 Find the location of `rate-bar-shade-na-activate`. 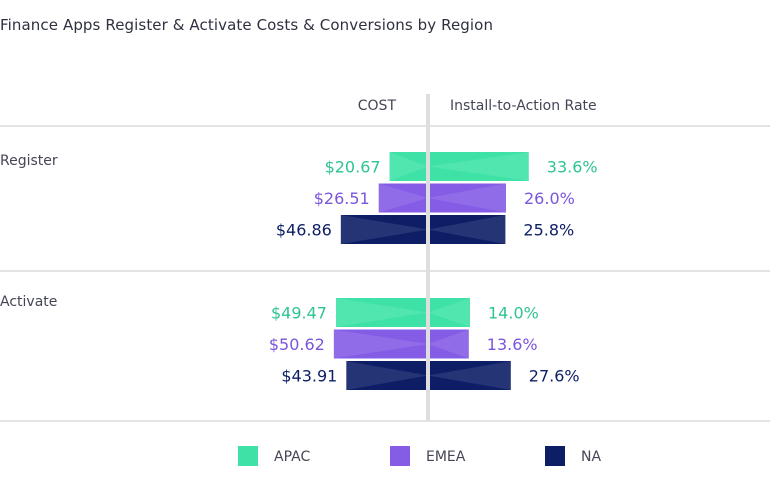

rate-bar-shade-na-activate is located at coordinates (469, 375).